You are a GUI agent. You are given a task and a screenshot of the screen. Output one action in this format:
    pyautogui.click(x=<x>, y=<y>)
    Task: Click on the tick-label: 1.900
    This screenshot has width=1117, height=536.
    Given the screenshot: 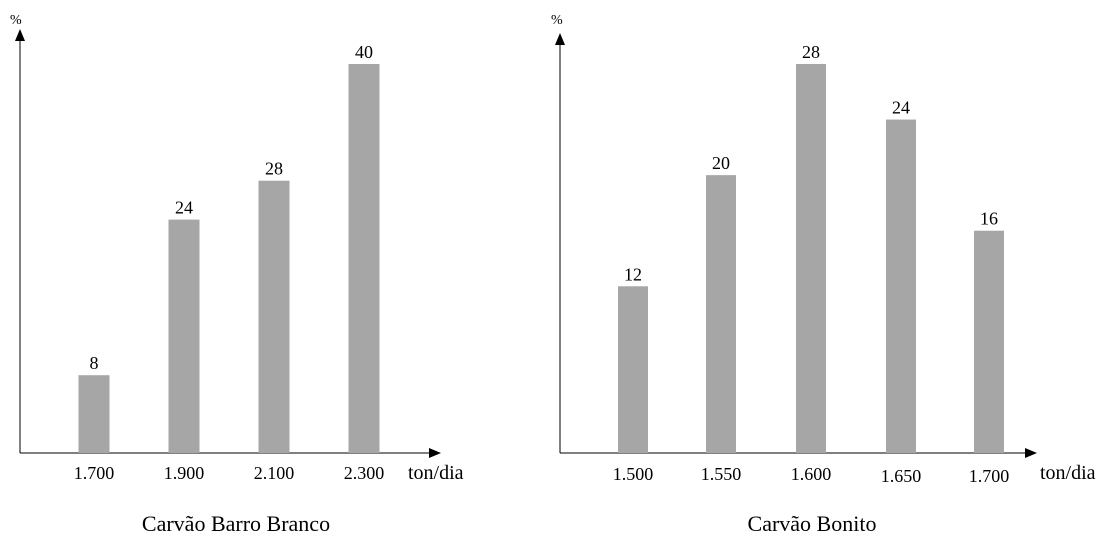 What is the action you would take?
    pyautogui.click(x=184, y=473)
    